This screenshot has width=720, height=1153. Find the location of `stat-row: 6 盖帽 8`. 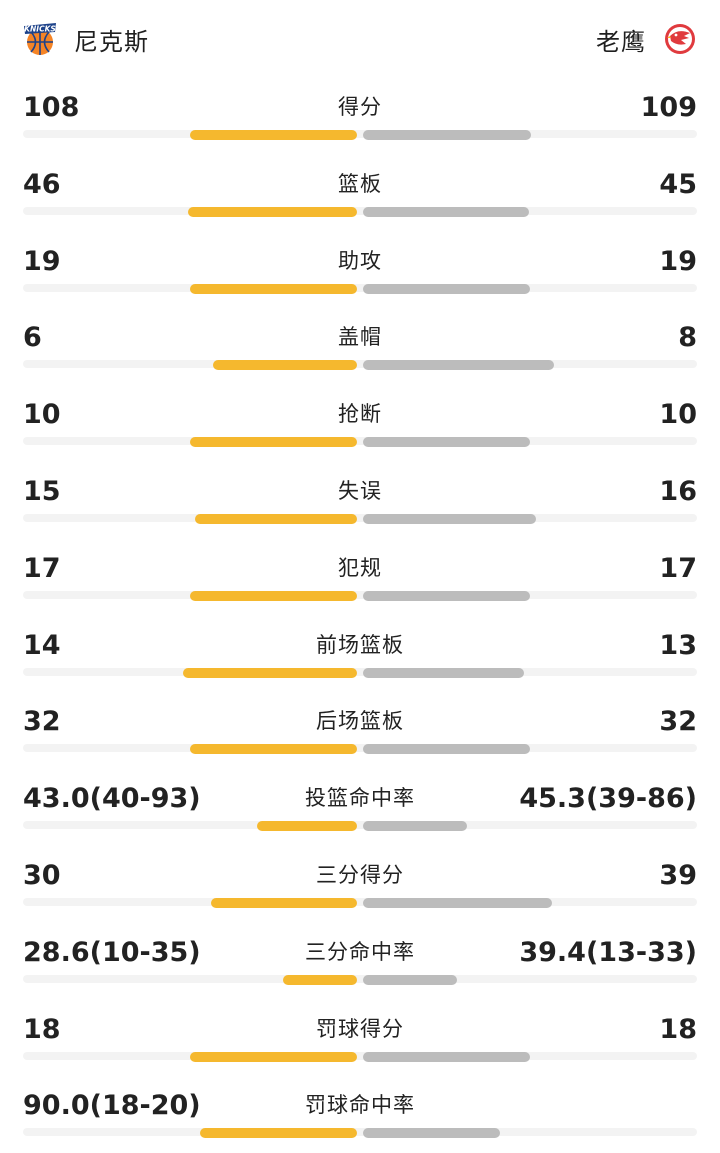

stat-row: 6 盖帽 8 is located at coordinates (360, 346).